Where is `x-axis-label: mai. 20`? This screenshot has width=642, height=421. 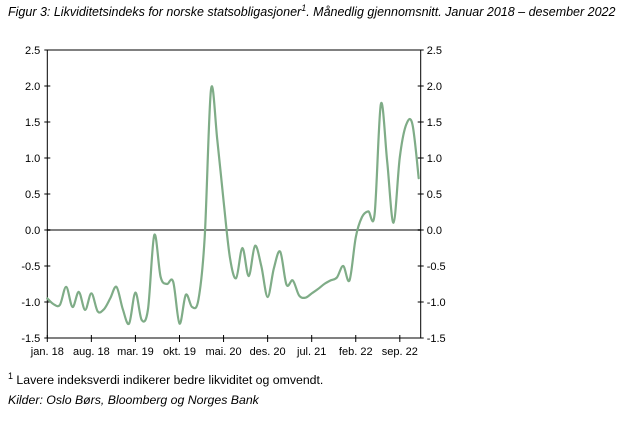 x-axis-label: mai. 20 is located at coordinates (224, 352).